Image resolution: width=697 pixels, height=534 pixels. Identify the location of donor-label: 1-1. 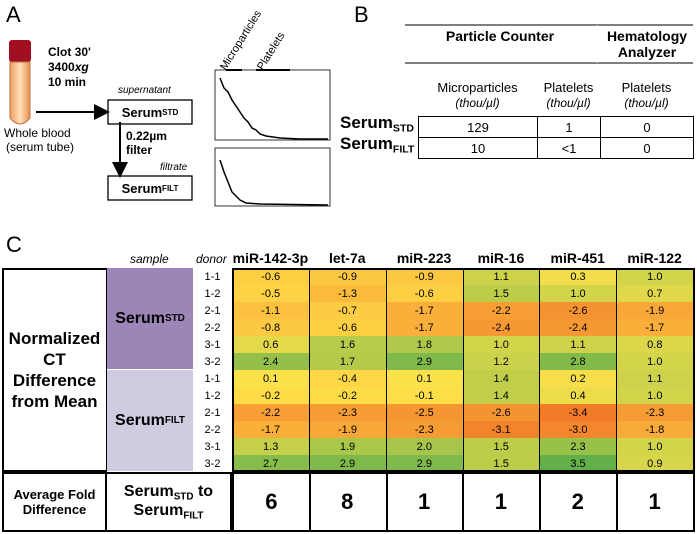
(212, 378).